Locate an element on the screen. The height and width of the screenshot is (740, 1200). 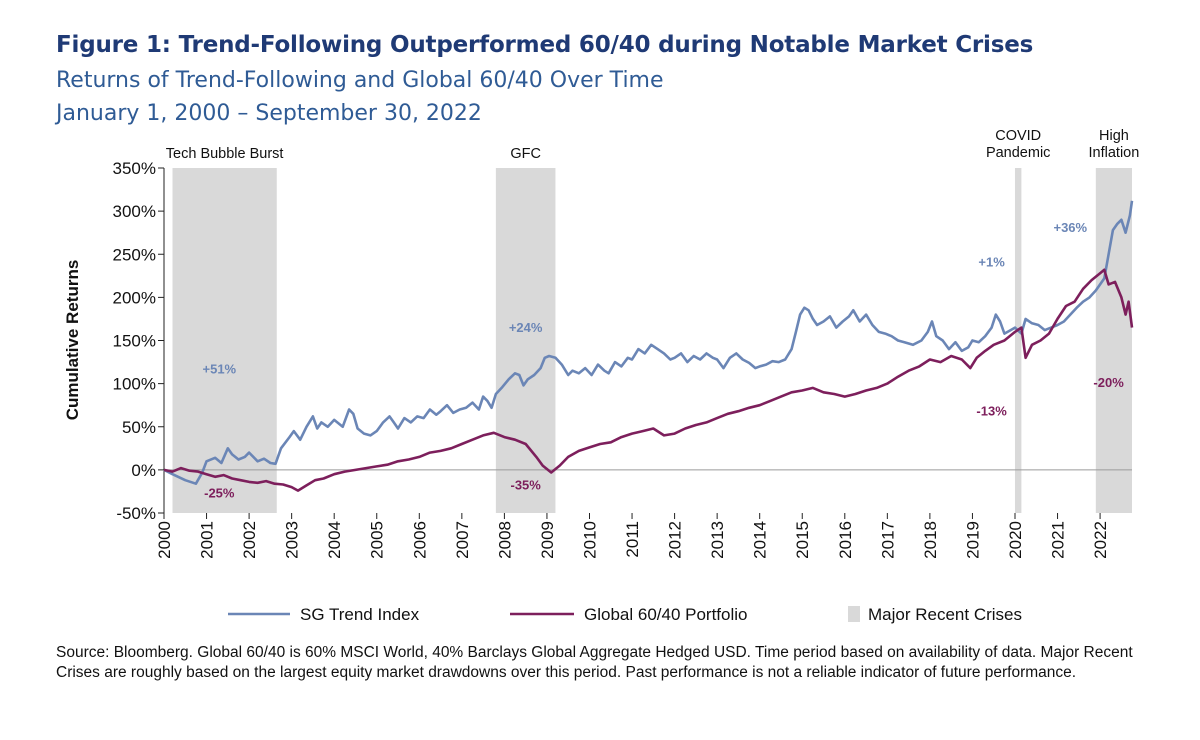
x-tick-label: 2003 is located at coordinates (292, 540).